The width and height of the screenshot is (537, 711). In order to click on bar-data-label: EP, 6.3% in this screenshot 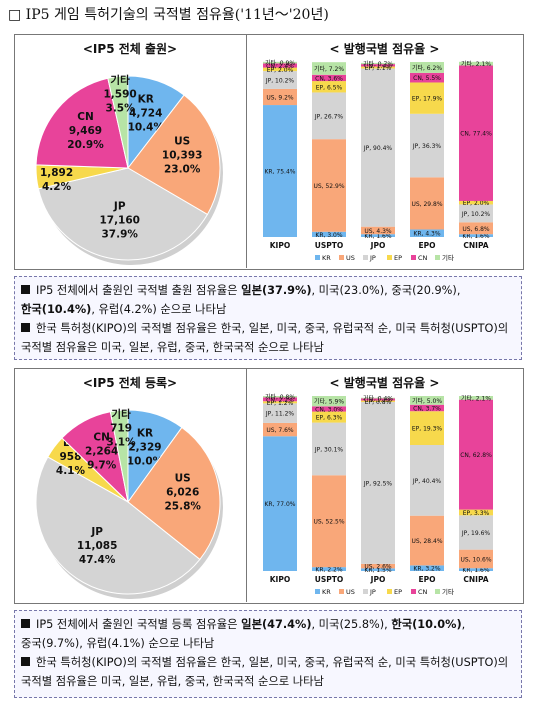, I will do `click(329, 418)`.